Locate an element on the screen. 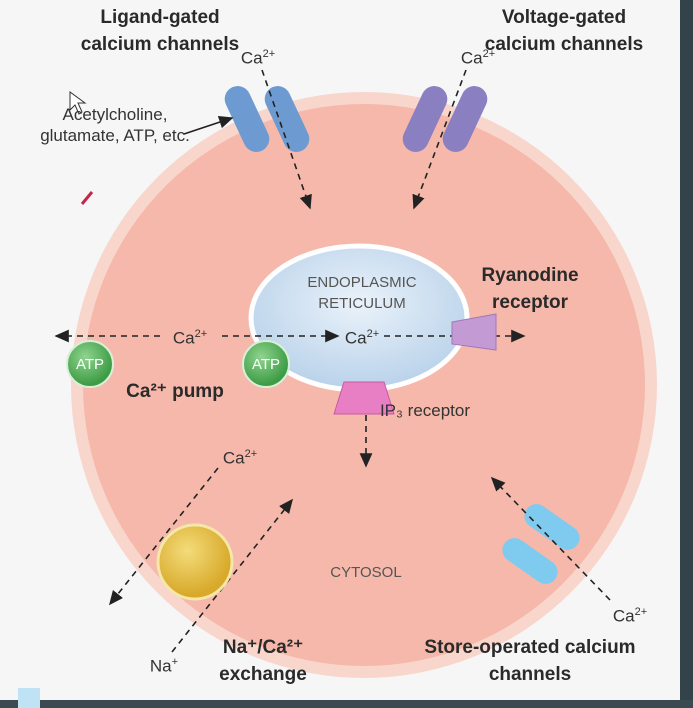 The width and height of the screenshot is (693, 708). ca-label-ligand: Ca2+ is located at coordinates (258, 56).